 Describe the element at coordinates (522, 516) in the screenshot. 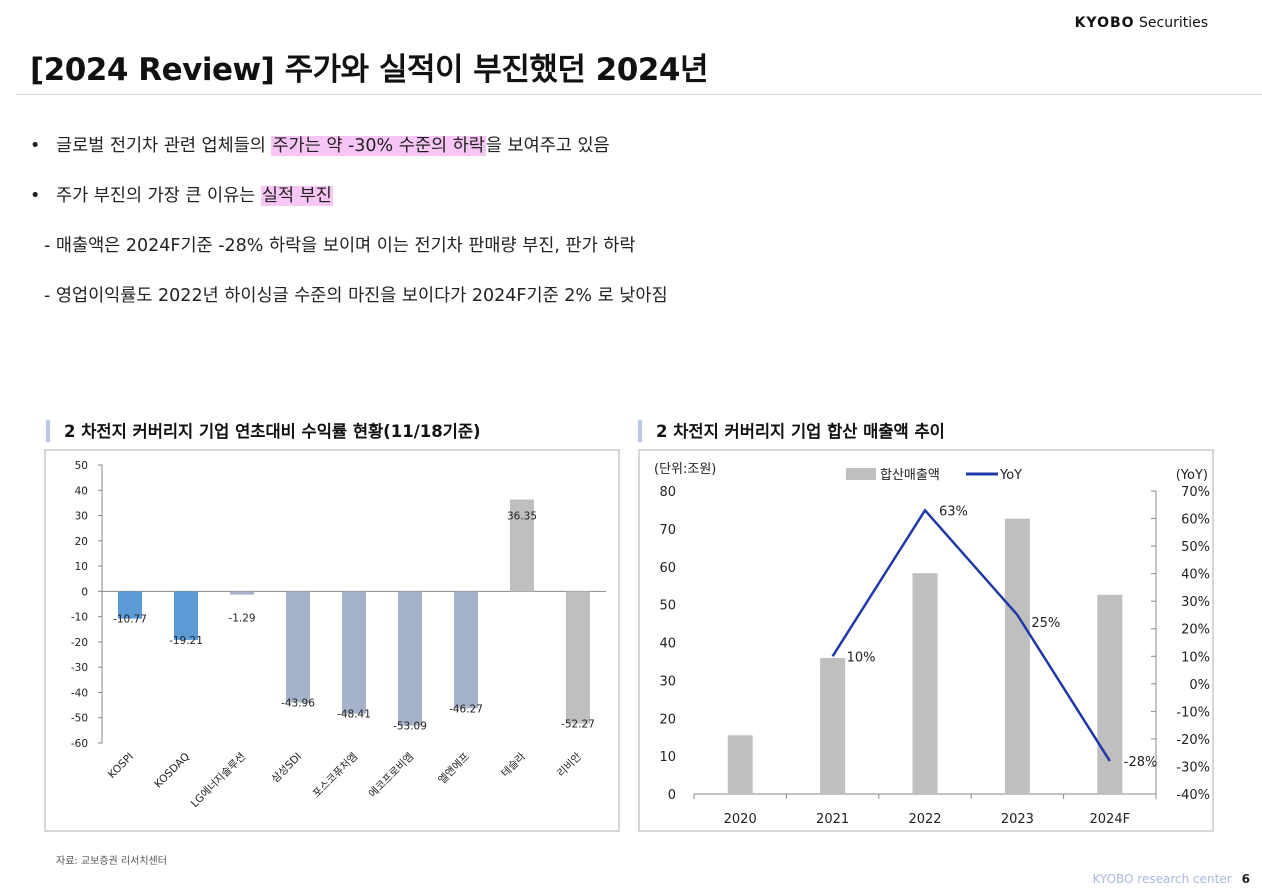

I see `data-label: 36.35` at that location.